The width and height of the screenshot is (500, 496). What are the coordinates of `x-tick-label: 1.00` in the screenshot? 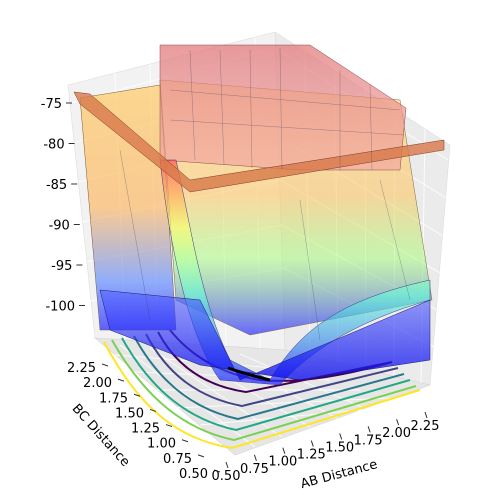 It's located at (282, 462).